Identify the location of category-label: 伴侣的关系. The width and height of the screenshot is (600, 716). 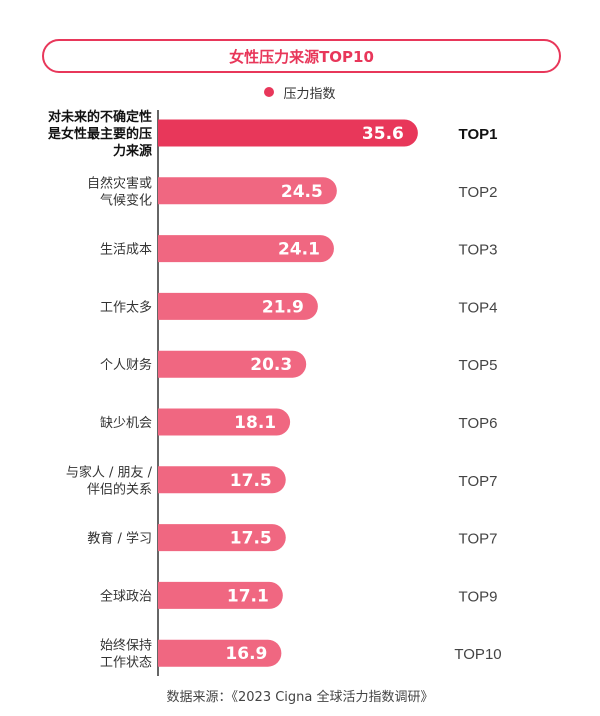
(119, 489).